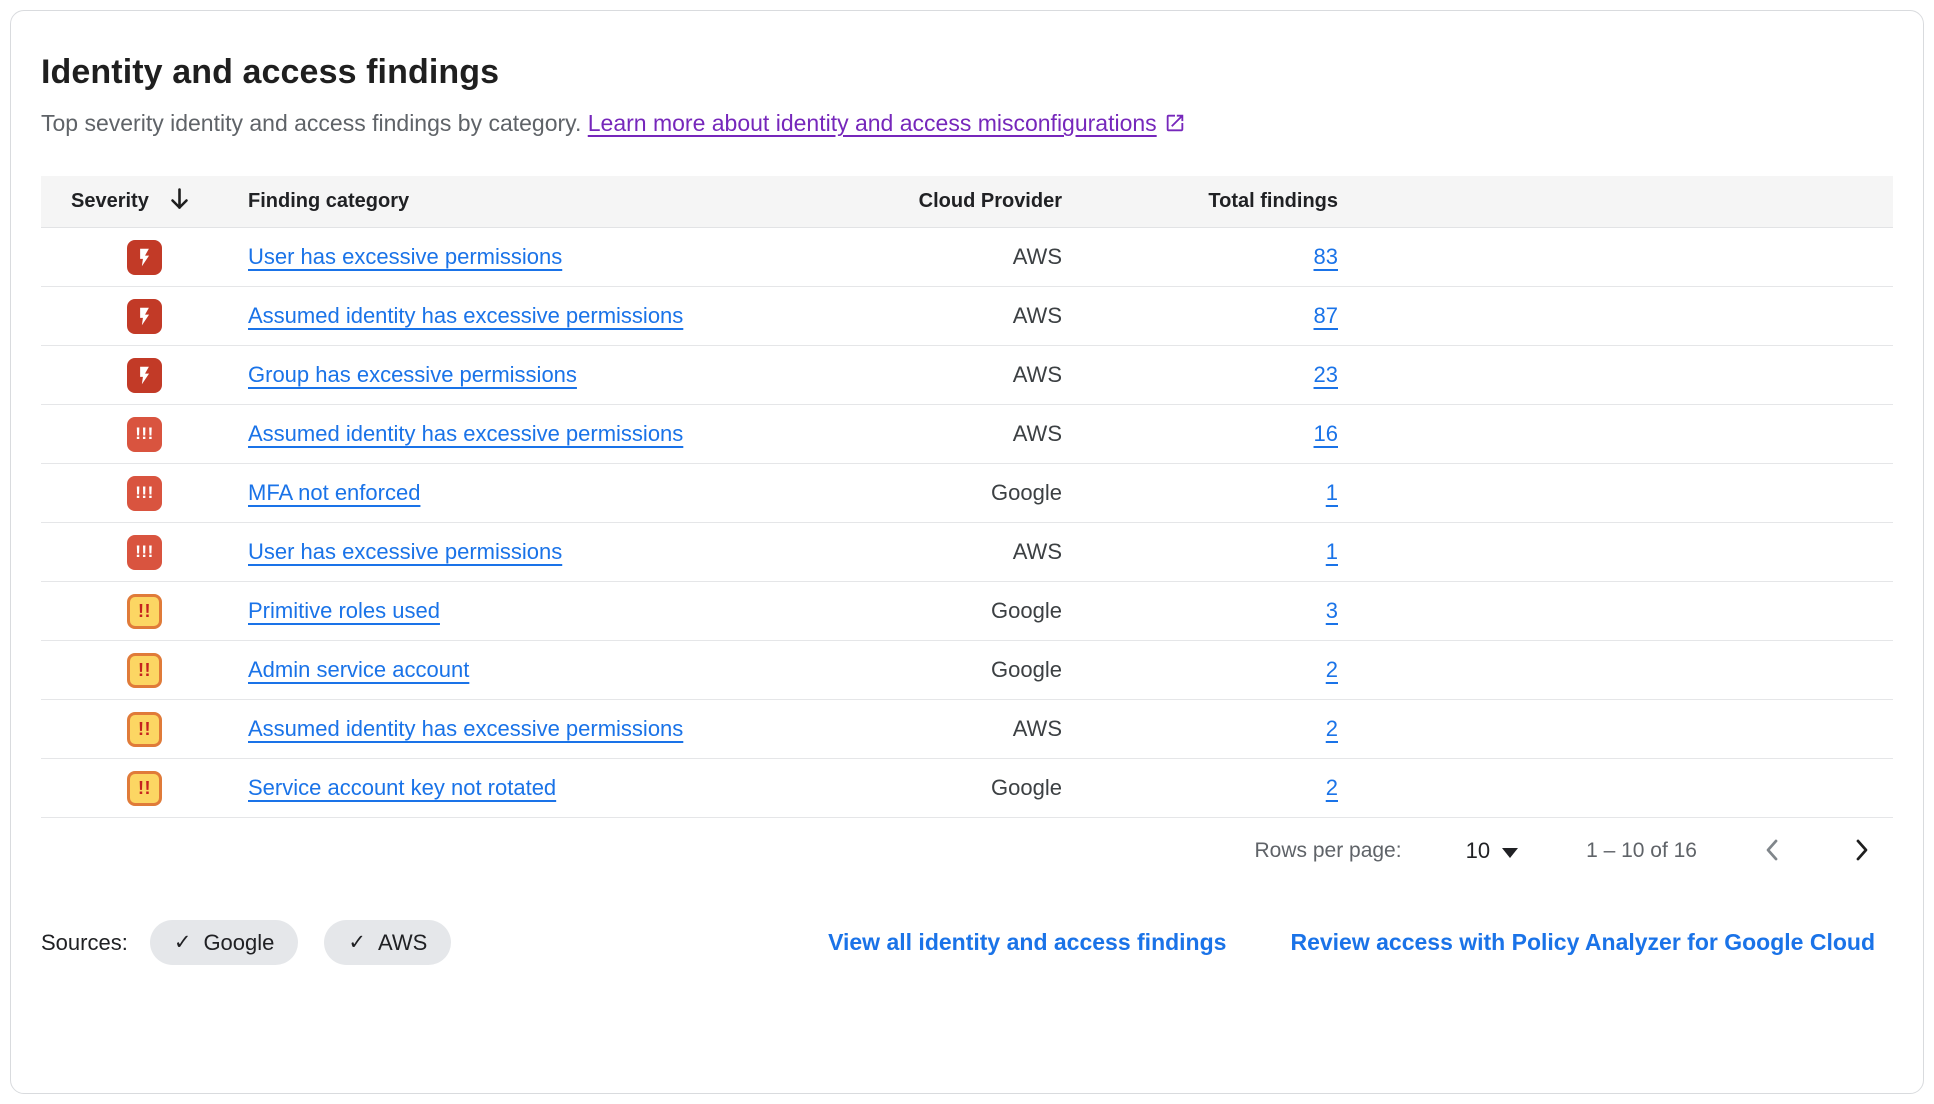 This screenshot has width=1934, height=1104. Describe the element at coordinates (359, 669) in the screenshot. I see `finding-category-link: Admin service account` at that location.